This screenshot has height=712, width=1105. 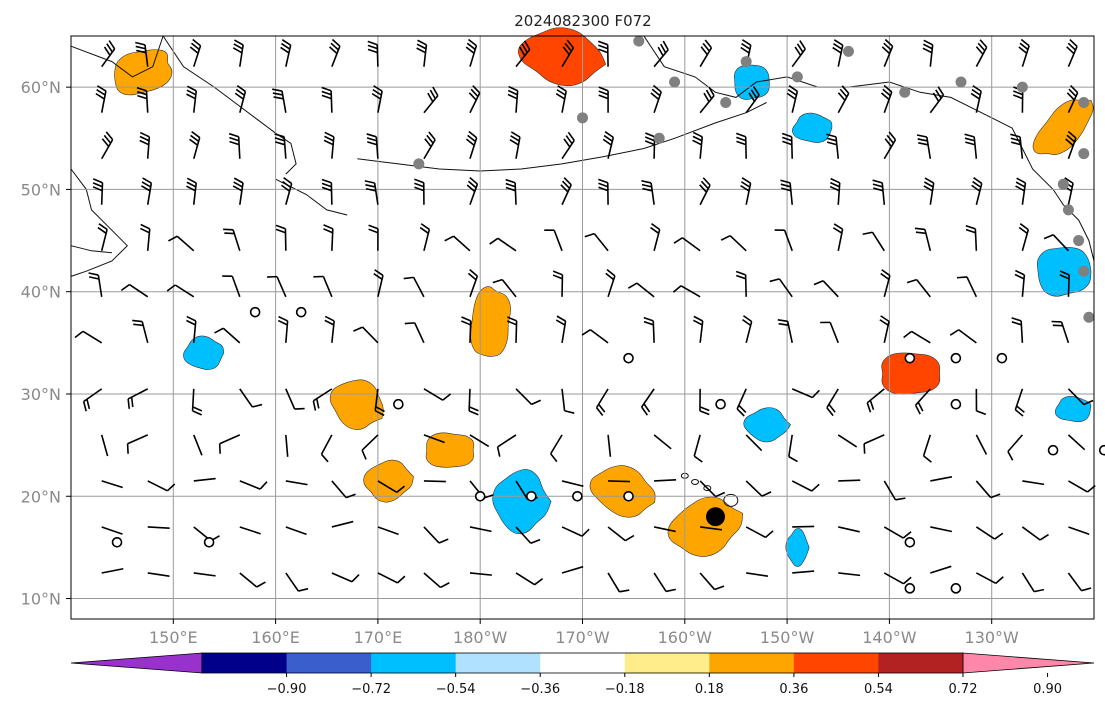 What do you see at coordinates (287, 689) in the screenshot?
I see `colorbar-tick-label: −0.90` at bounding box center [287, 689].